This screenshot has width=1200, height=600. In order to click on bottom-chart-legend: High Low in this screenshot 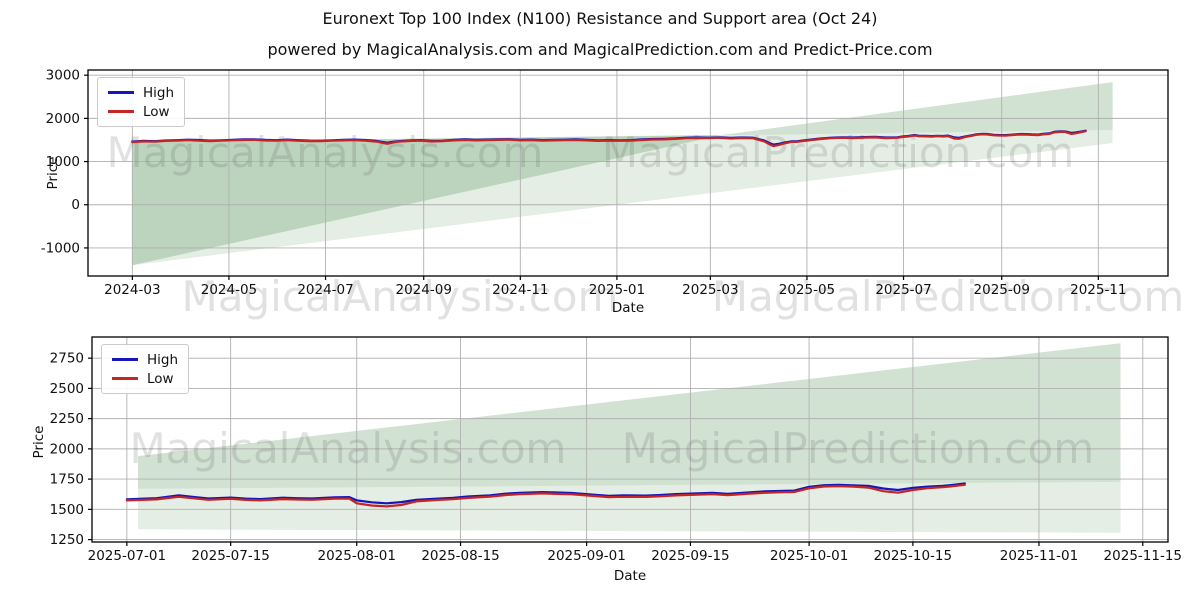, I will do `click(145, 369)`.